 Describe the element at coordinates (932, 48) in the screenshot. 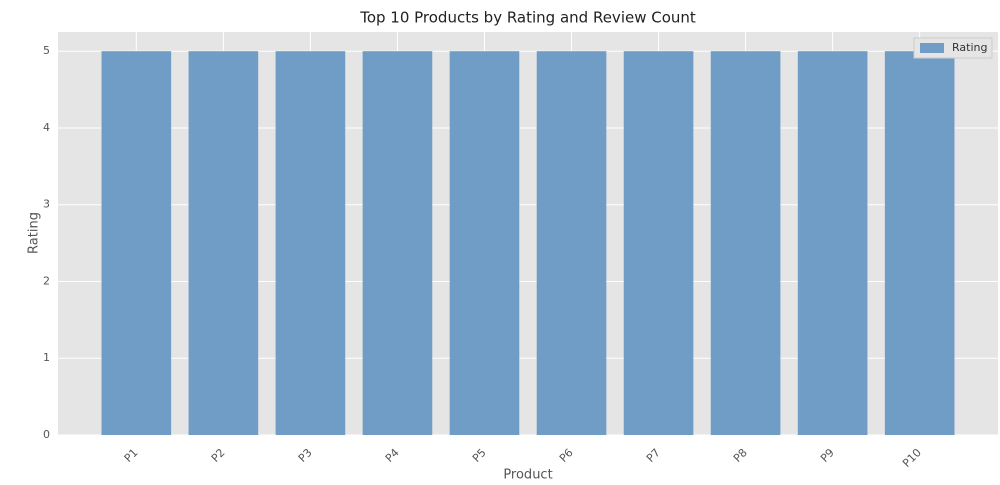

I see `legend-swatch` at that location.